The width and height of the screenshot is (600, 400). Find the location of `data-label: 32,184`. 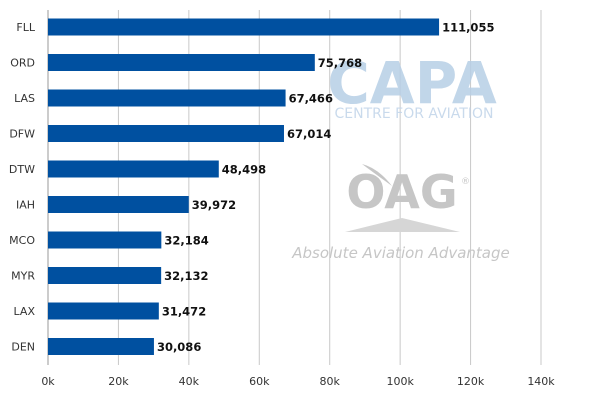

data-label: 32,184 is located at coordinates (186, 241).